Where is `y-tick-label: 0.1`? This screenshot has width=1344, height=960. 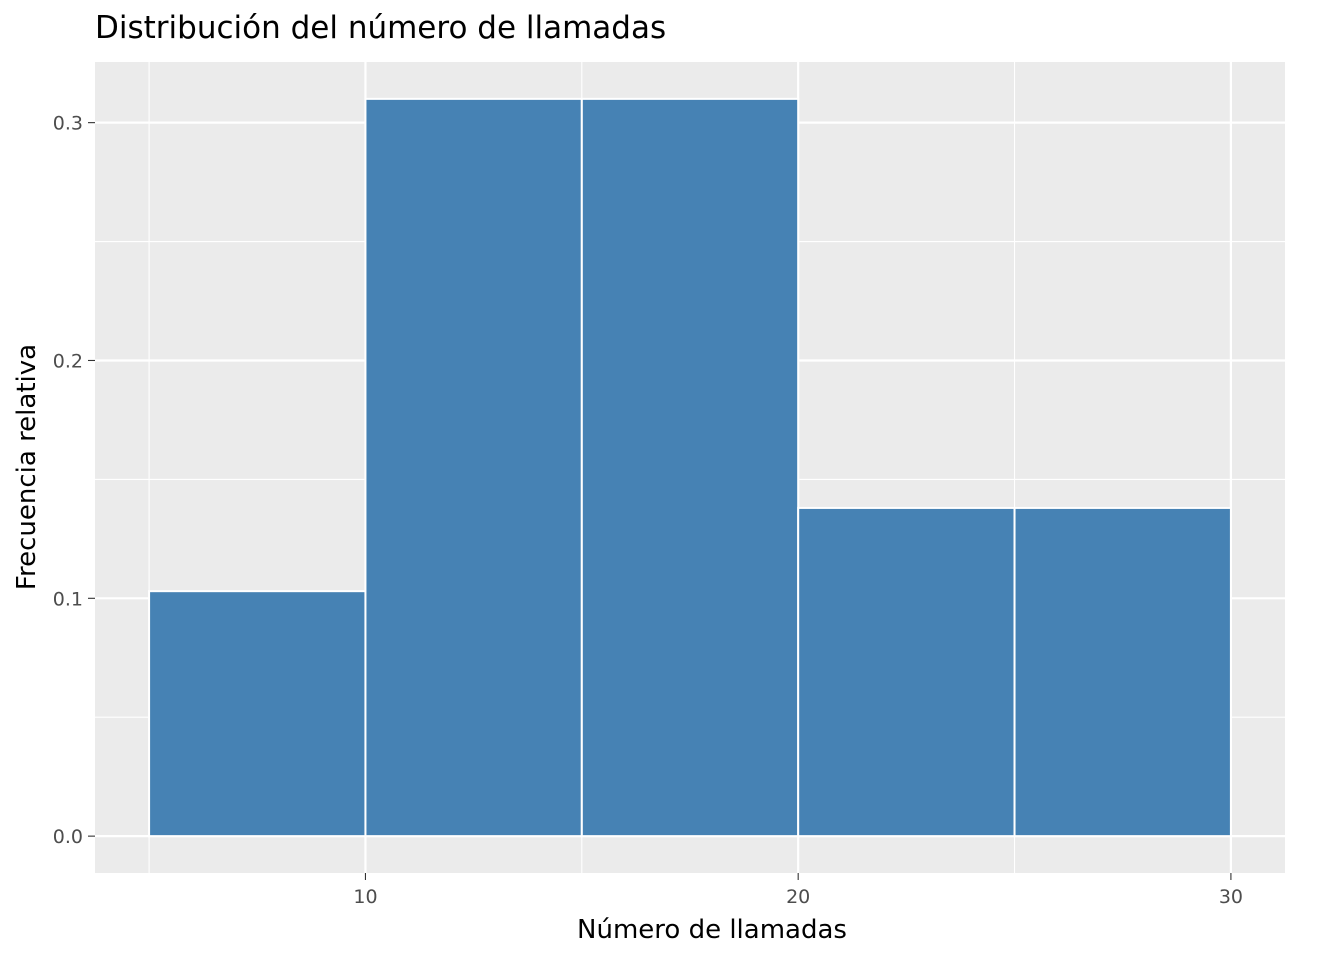 y-tick-label: 0.1 is located at coordinates (68, 599).